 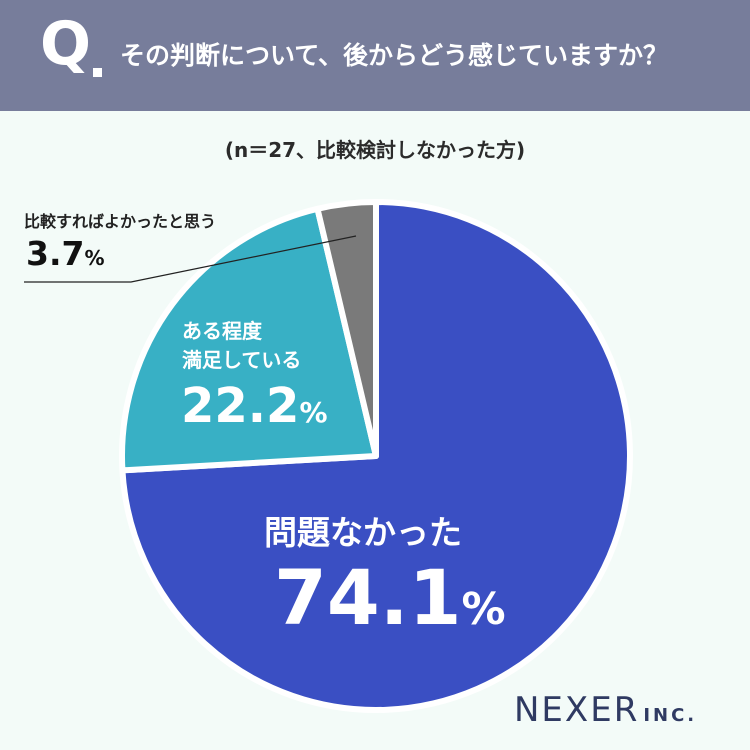 What do you see at coordinates (97, 72) in the screenshot?
I see `q-dot-decoration` at bounding box center [97, 72].